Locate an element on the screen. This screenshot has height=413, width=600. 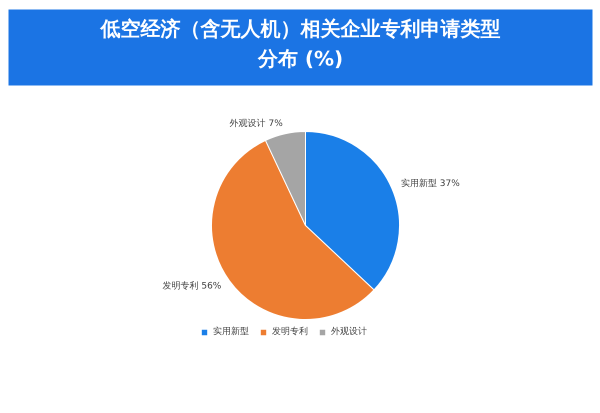
chart-title: 低空经济（含无人机）相关企业专利申请类型分布 (%) is located at coordinates (300, 43).